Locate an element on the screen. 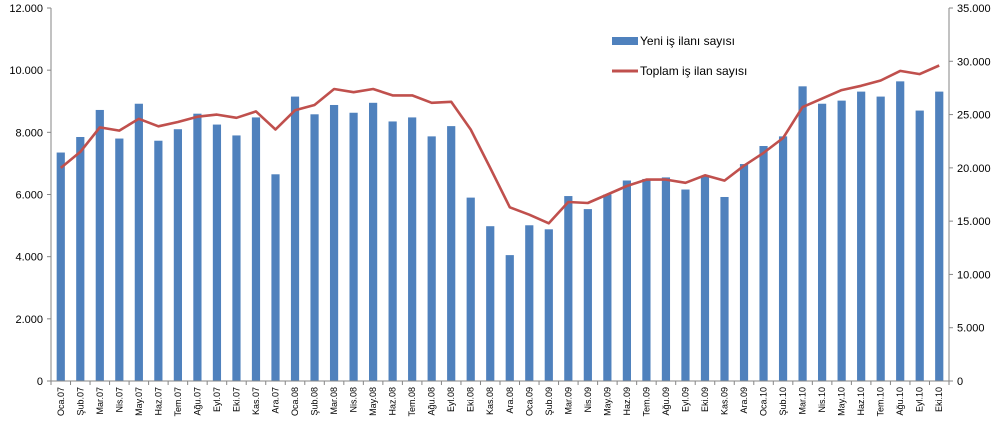 This screenshot has width=1006, height=430. x-tick-label: Nis.09 is located at coordinates (588, 400).